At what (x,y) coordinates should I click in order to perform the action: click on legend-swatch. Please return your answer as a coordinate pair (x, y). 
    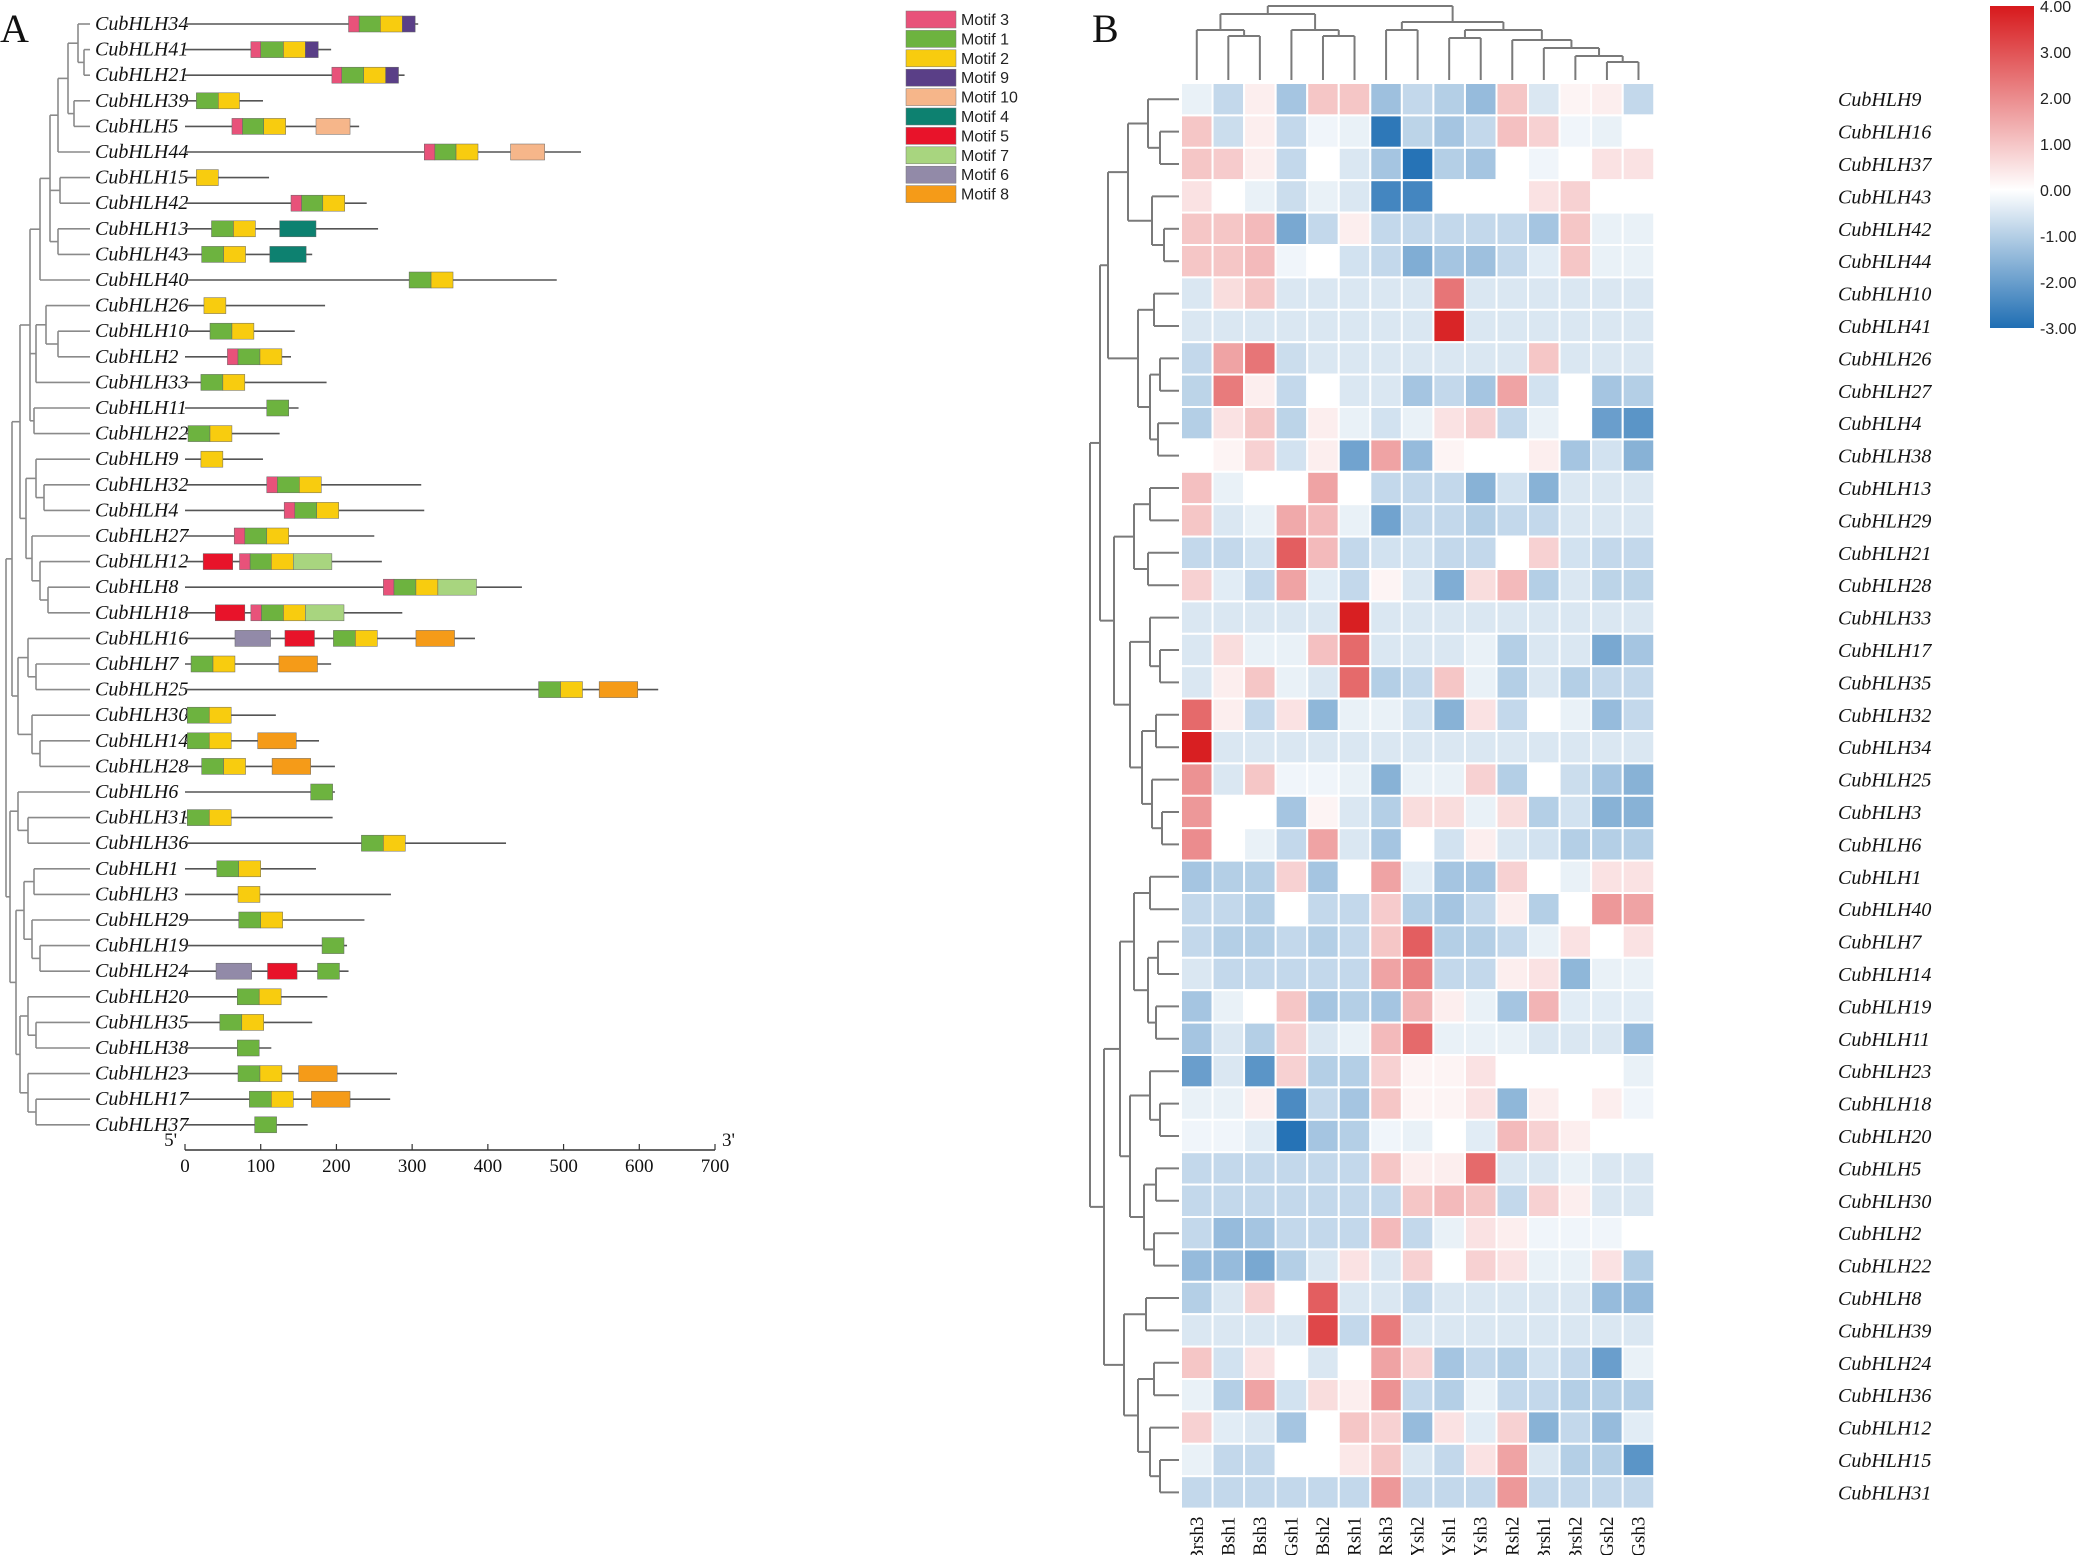
    Looking at the image, I should click on (931, 97).